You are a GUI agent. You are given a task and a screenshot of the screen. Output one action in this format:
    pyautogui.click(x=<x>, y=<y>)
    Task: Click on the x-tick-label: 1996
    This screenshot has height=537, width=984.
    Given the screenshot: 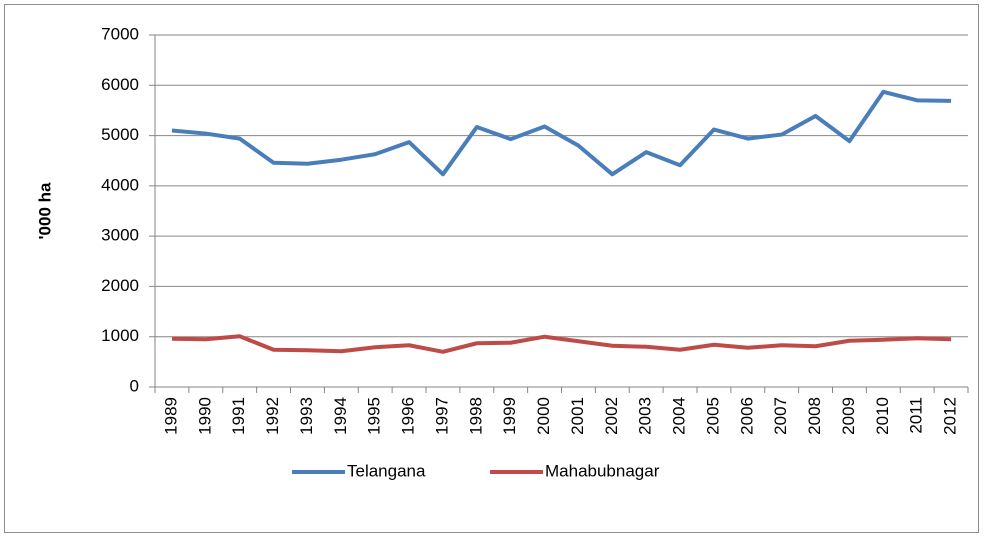 What is the action you would take?
    pyautogui.click(x=408, y=416)
    